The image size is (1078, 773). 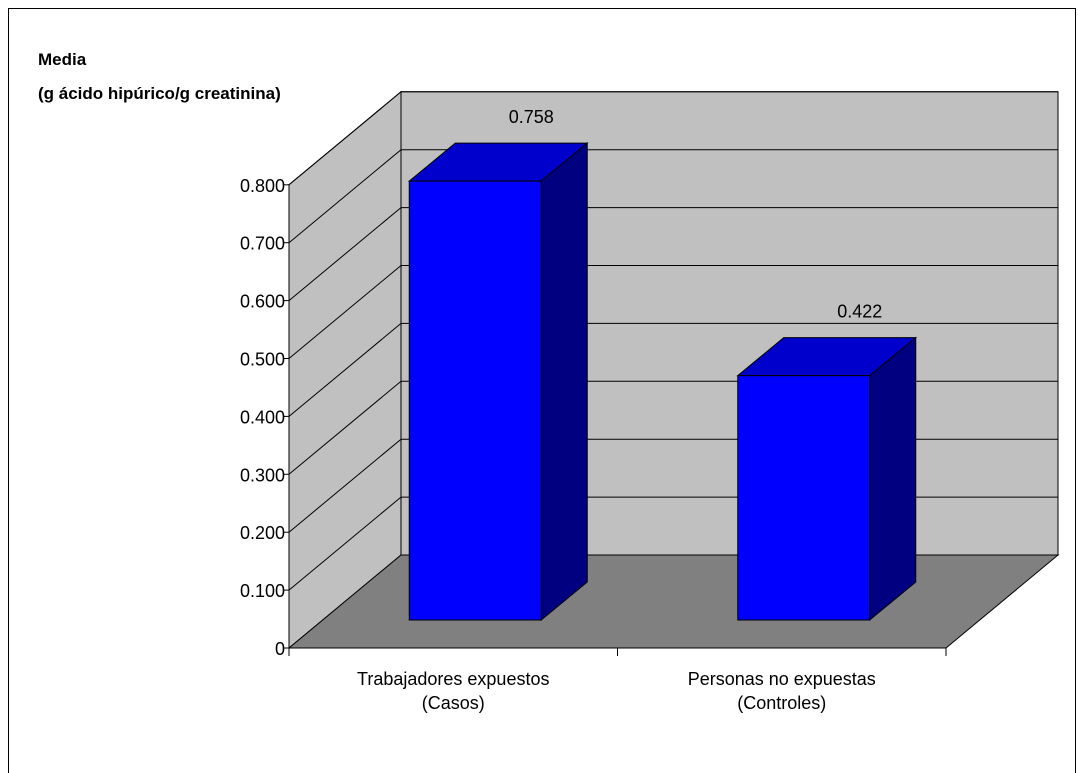 What do you see at coordinates (262, 244) in the screenshot?
I see `y-tick-label: 0.700` at bounding box center [262, 244].